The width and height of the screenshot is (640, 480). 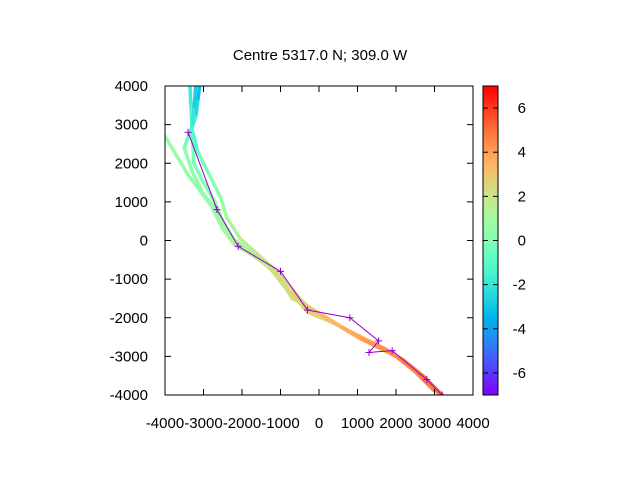 I want to click on x-tick-label: -1000, so click(x=280, y=423).